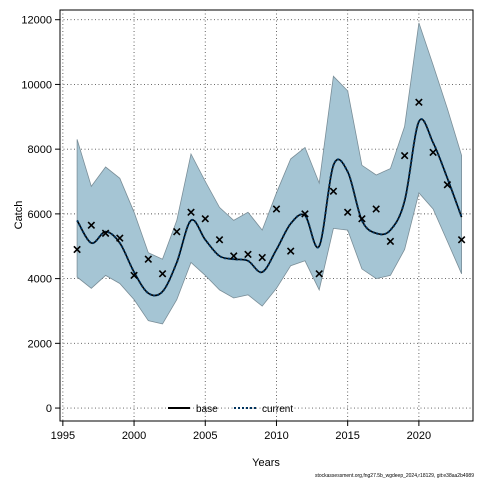 The image size is (480, 480). Describe the element at coordinates (205, 436) in the screenshot. I see `x-tick-label: 2005` at that location.